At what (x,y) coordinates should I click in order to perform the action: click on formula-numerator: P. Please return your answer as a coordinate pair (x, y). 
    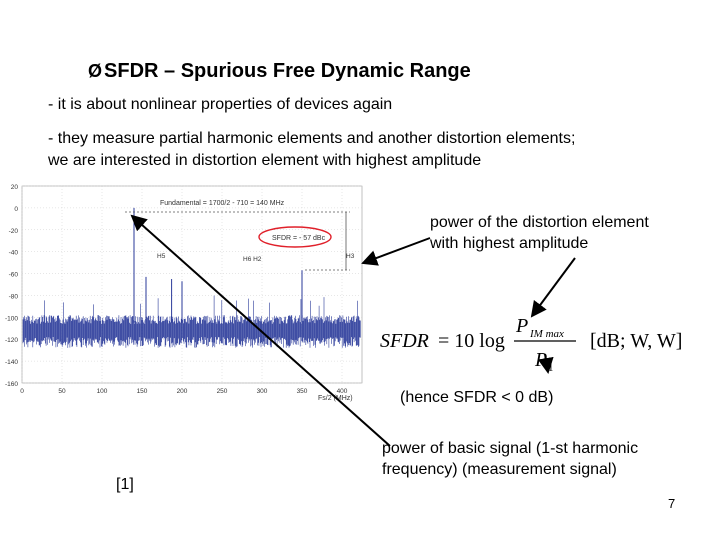
    Looking at the image, I should click on (521, 326).